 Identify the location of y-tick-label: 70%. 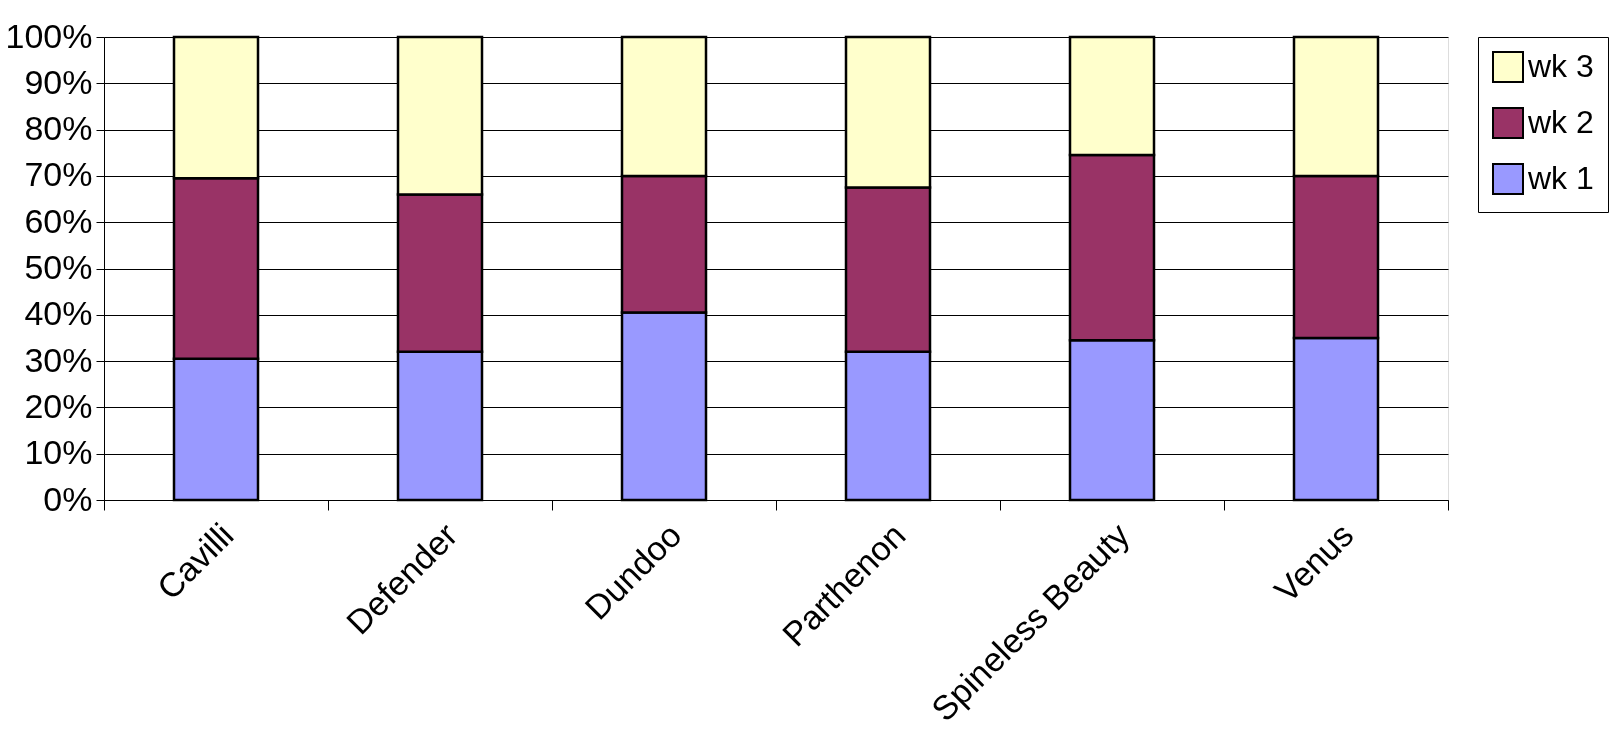
(58, 174).